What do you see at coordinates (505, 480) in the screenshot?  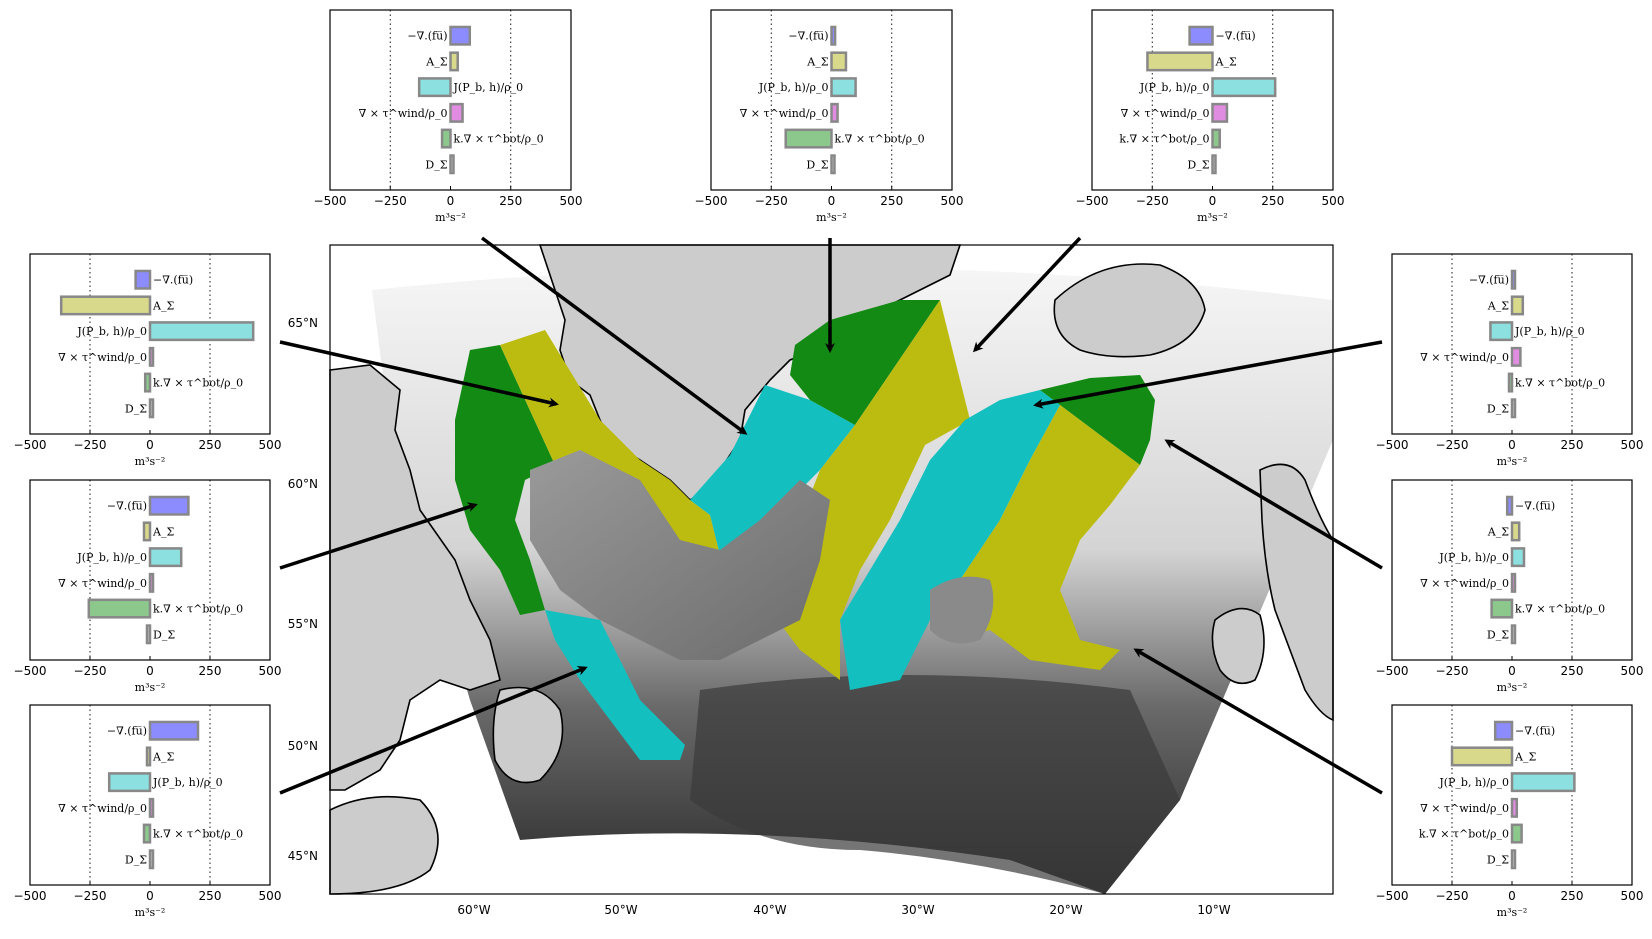 I see `region-labrador-green` at bounding box center [505, 480].